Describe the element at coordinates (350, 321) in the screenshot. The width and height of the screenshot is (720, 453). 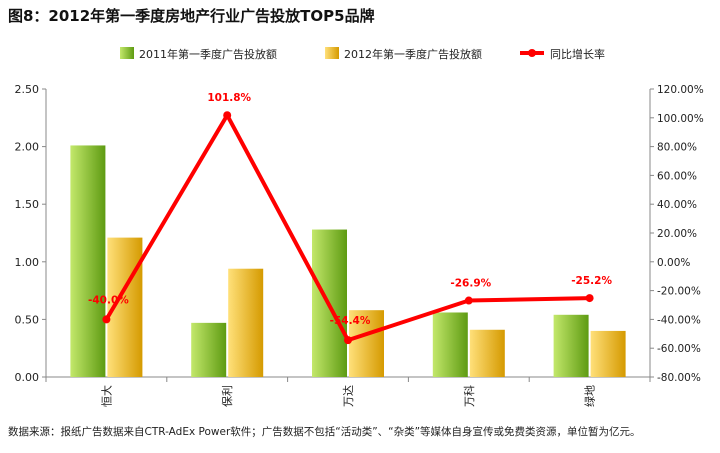
I see `growth-rate-label: -54.4%` at that location.